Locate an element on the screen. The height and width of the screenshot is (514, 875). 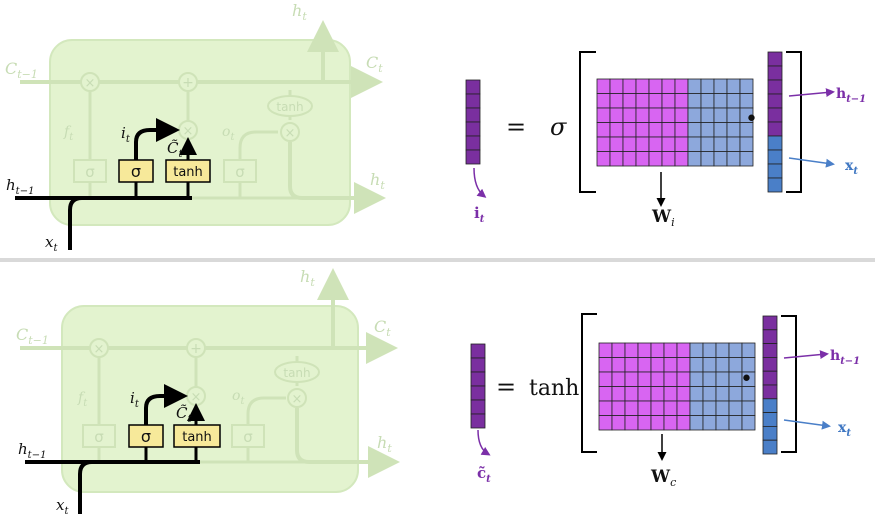
it-arrow is located at coordinates (157, 139).